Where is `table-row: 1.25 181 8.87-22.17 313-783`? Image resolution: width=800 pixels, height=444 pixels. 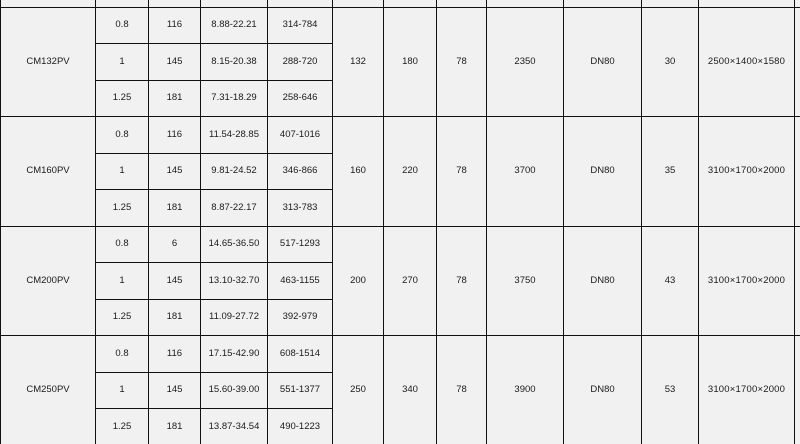
table-row: 1.25 181 8.87-22.17 313-783 is located at coordinates (400, 208).